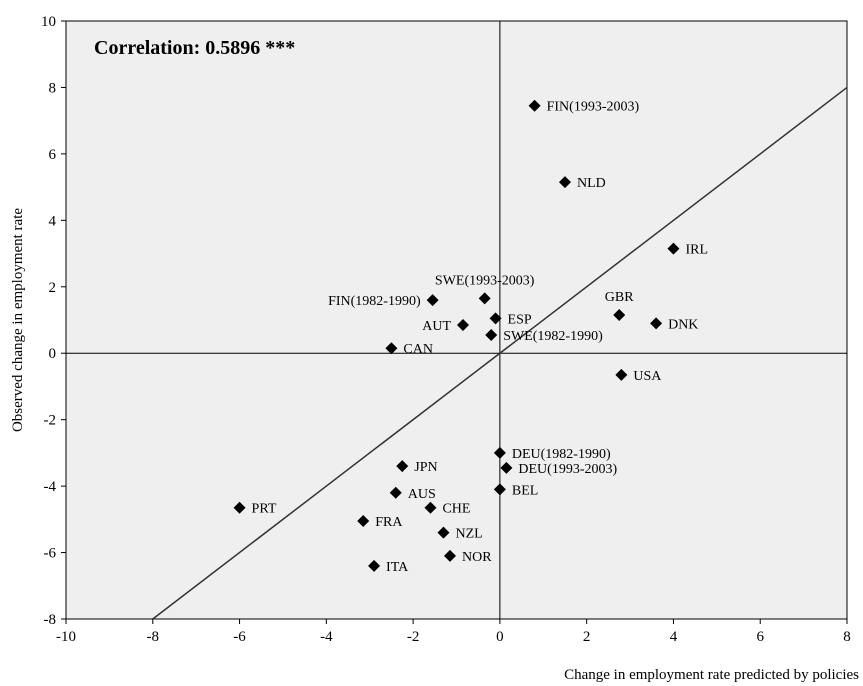  I want to click on point-label: ITA, so click(397, 567).